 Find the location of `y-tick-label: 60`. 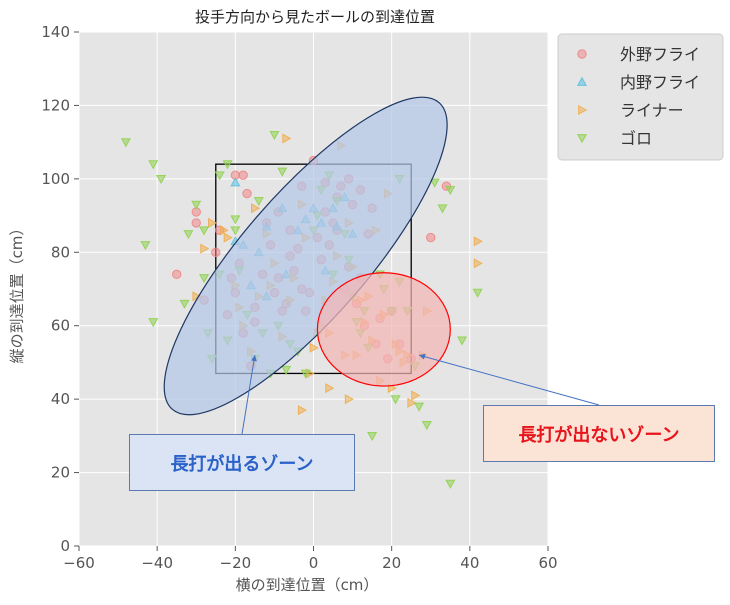

y-tick-label: 60 is located at coordinates (60, 326).